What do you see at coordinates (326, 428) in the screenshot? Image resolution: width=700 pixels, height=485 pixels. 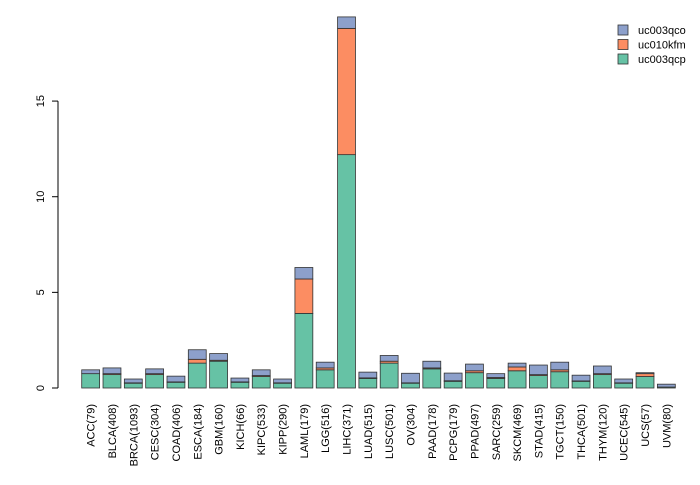 I see `x-tick-label: LGG(516)` at bounding box center [326, 428].